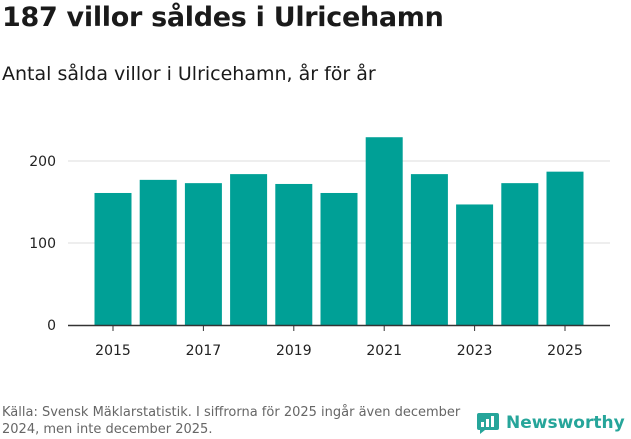 This screenshot has height=439, width=631. What do you see at coordinates (158, 252) in the screenshot?
I see `bar-2016` at bounding box center [158, 252].